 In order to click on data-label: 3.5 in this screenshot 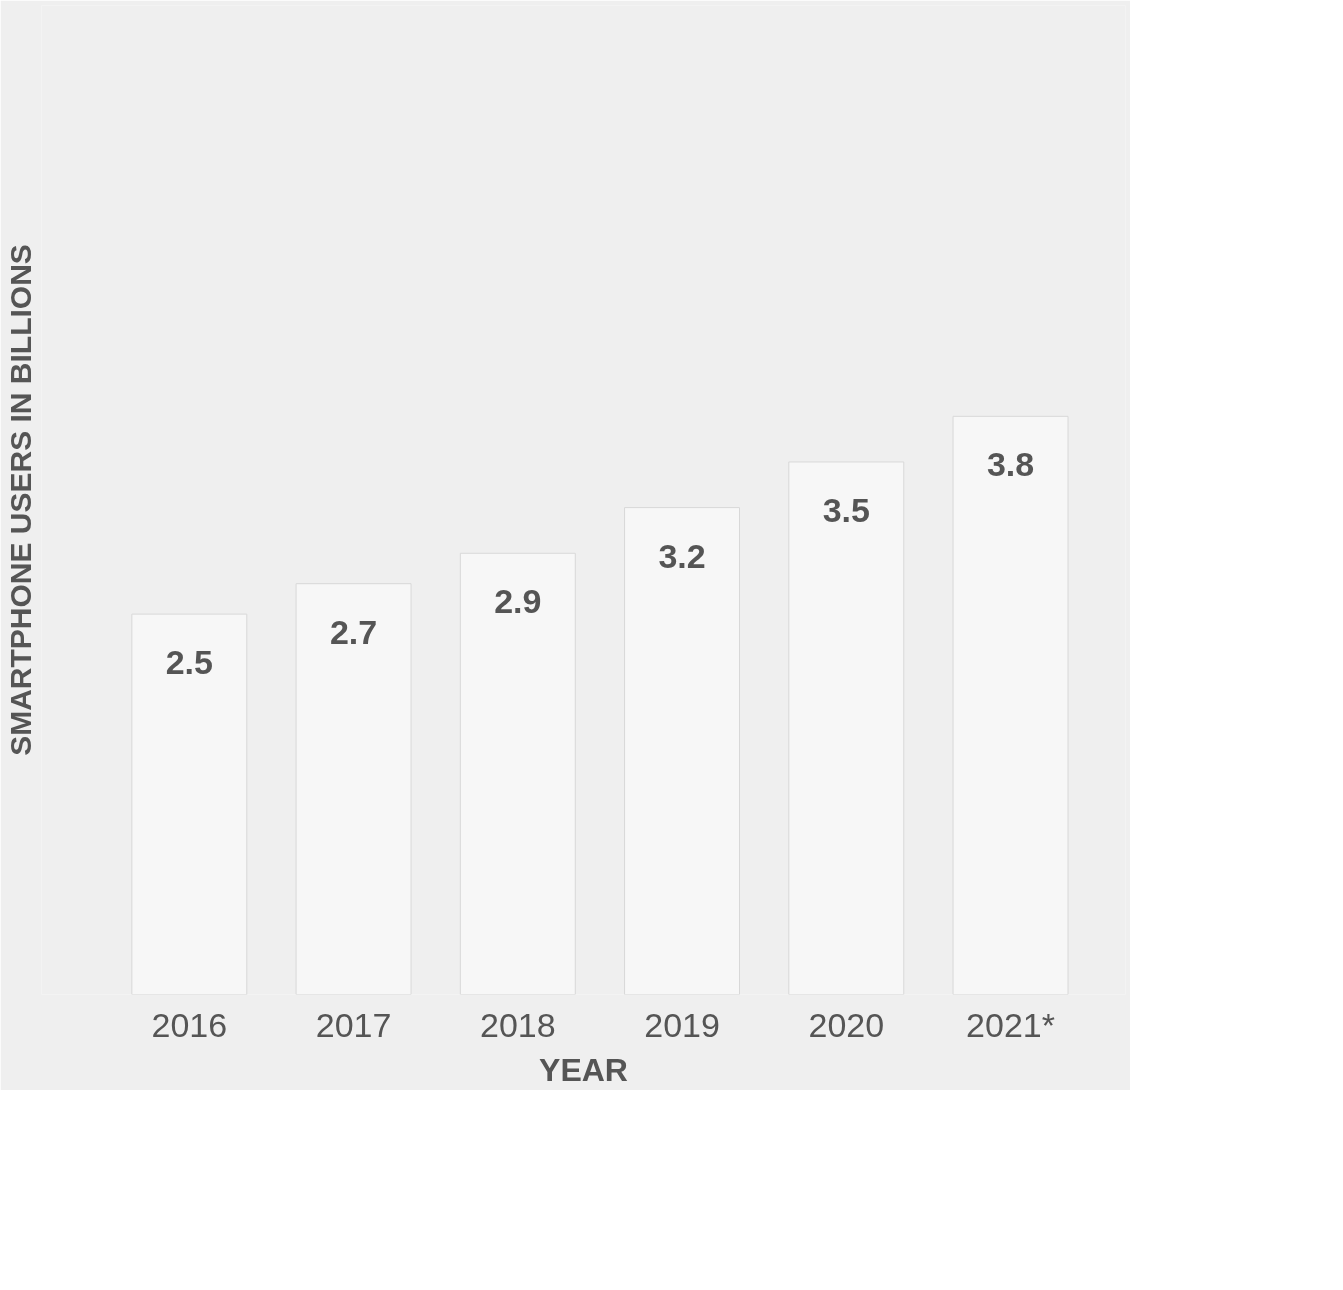, I will do `click(846, 509)`.